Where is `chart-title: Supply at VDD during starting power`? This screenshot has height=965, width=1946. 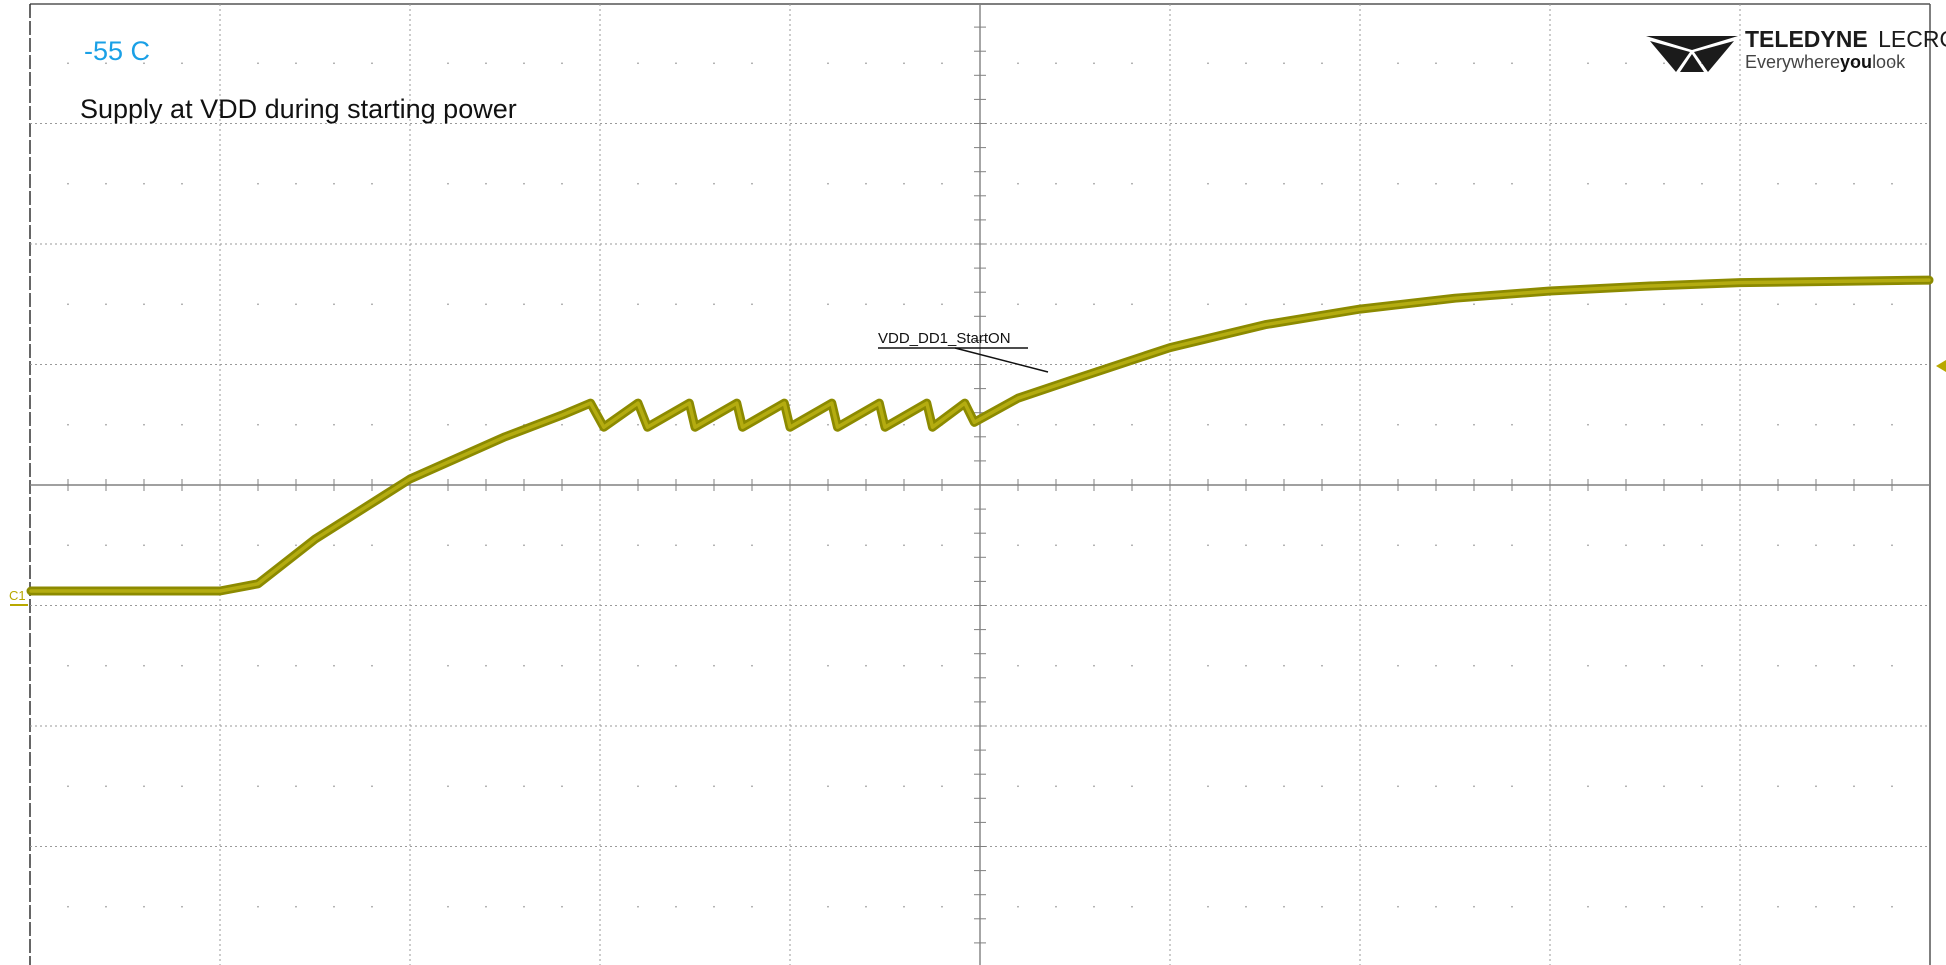
chart-title: Supply at VDD during starting power is located at coordinates (298, 109).